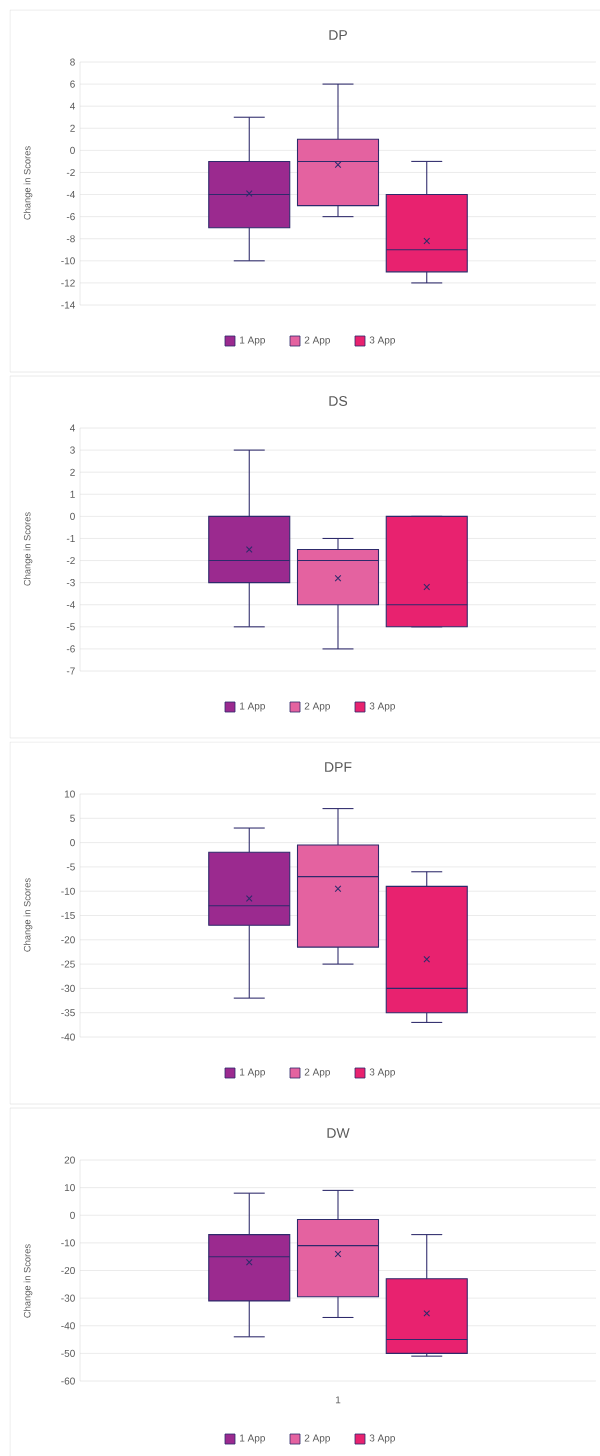 This screenshot has width=600, height=1456. Describe the element at coordinates (68, 1381) in the screenshot. I see `y-tick-label: -60` at that location.